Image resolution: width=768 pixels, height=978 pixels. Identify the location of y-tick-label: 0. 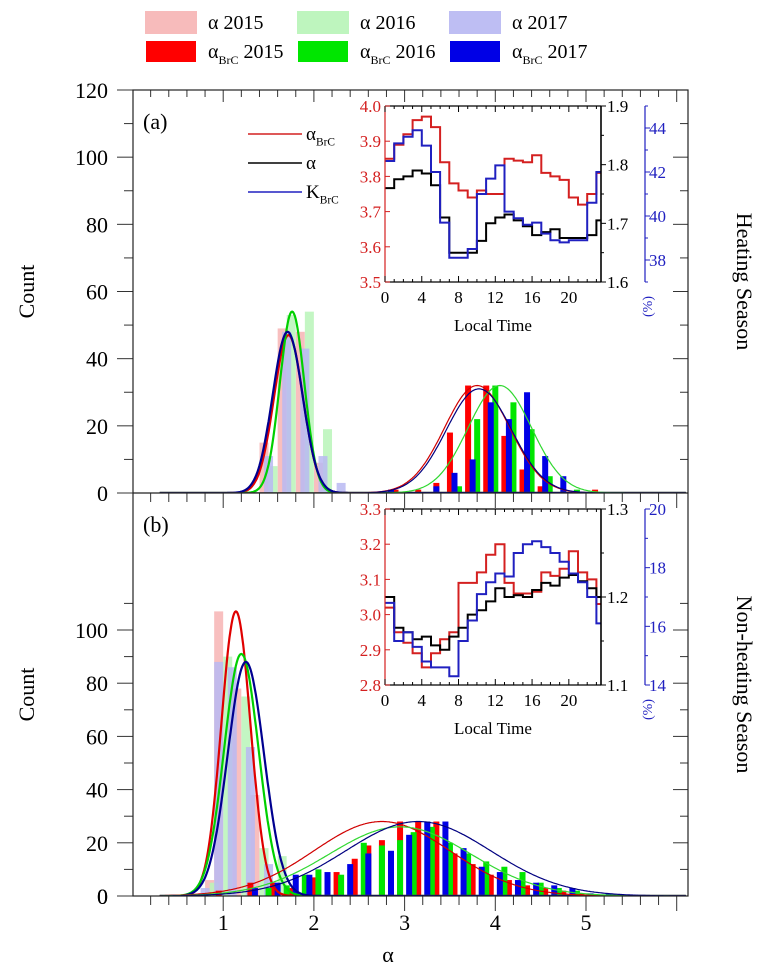
(102, 896).